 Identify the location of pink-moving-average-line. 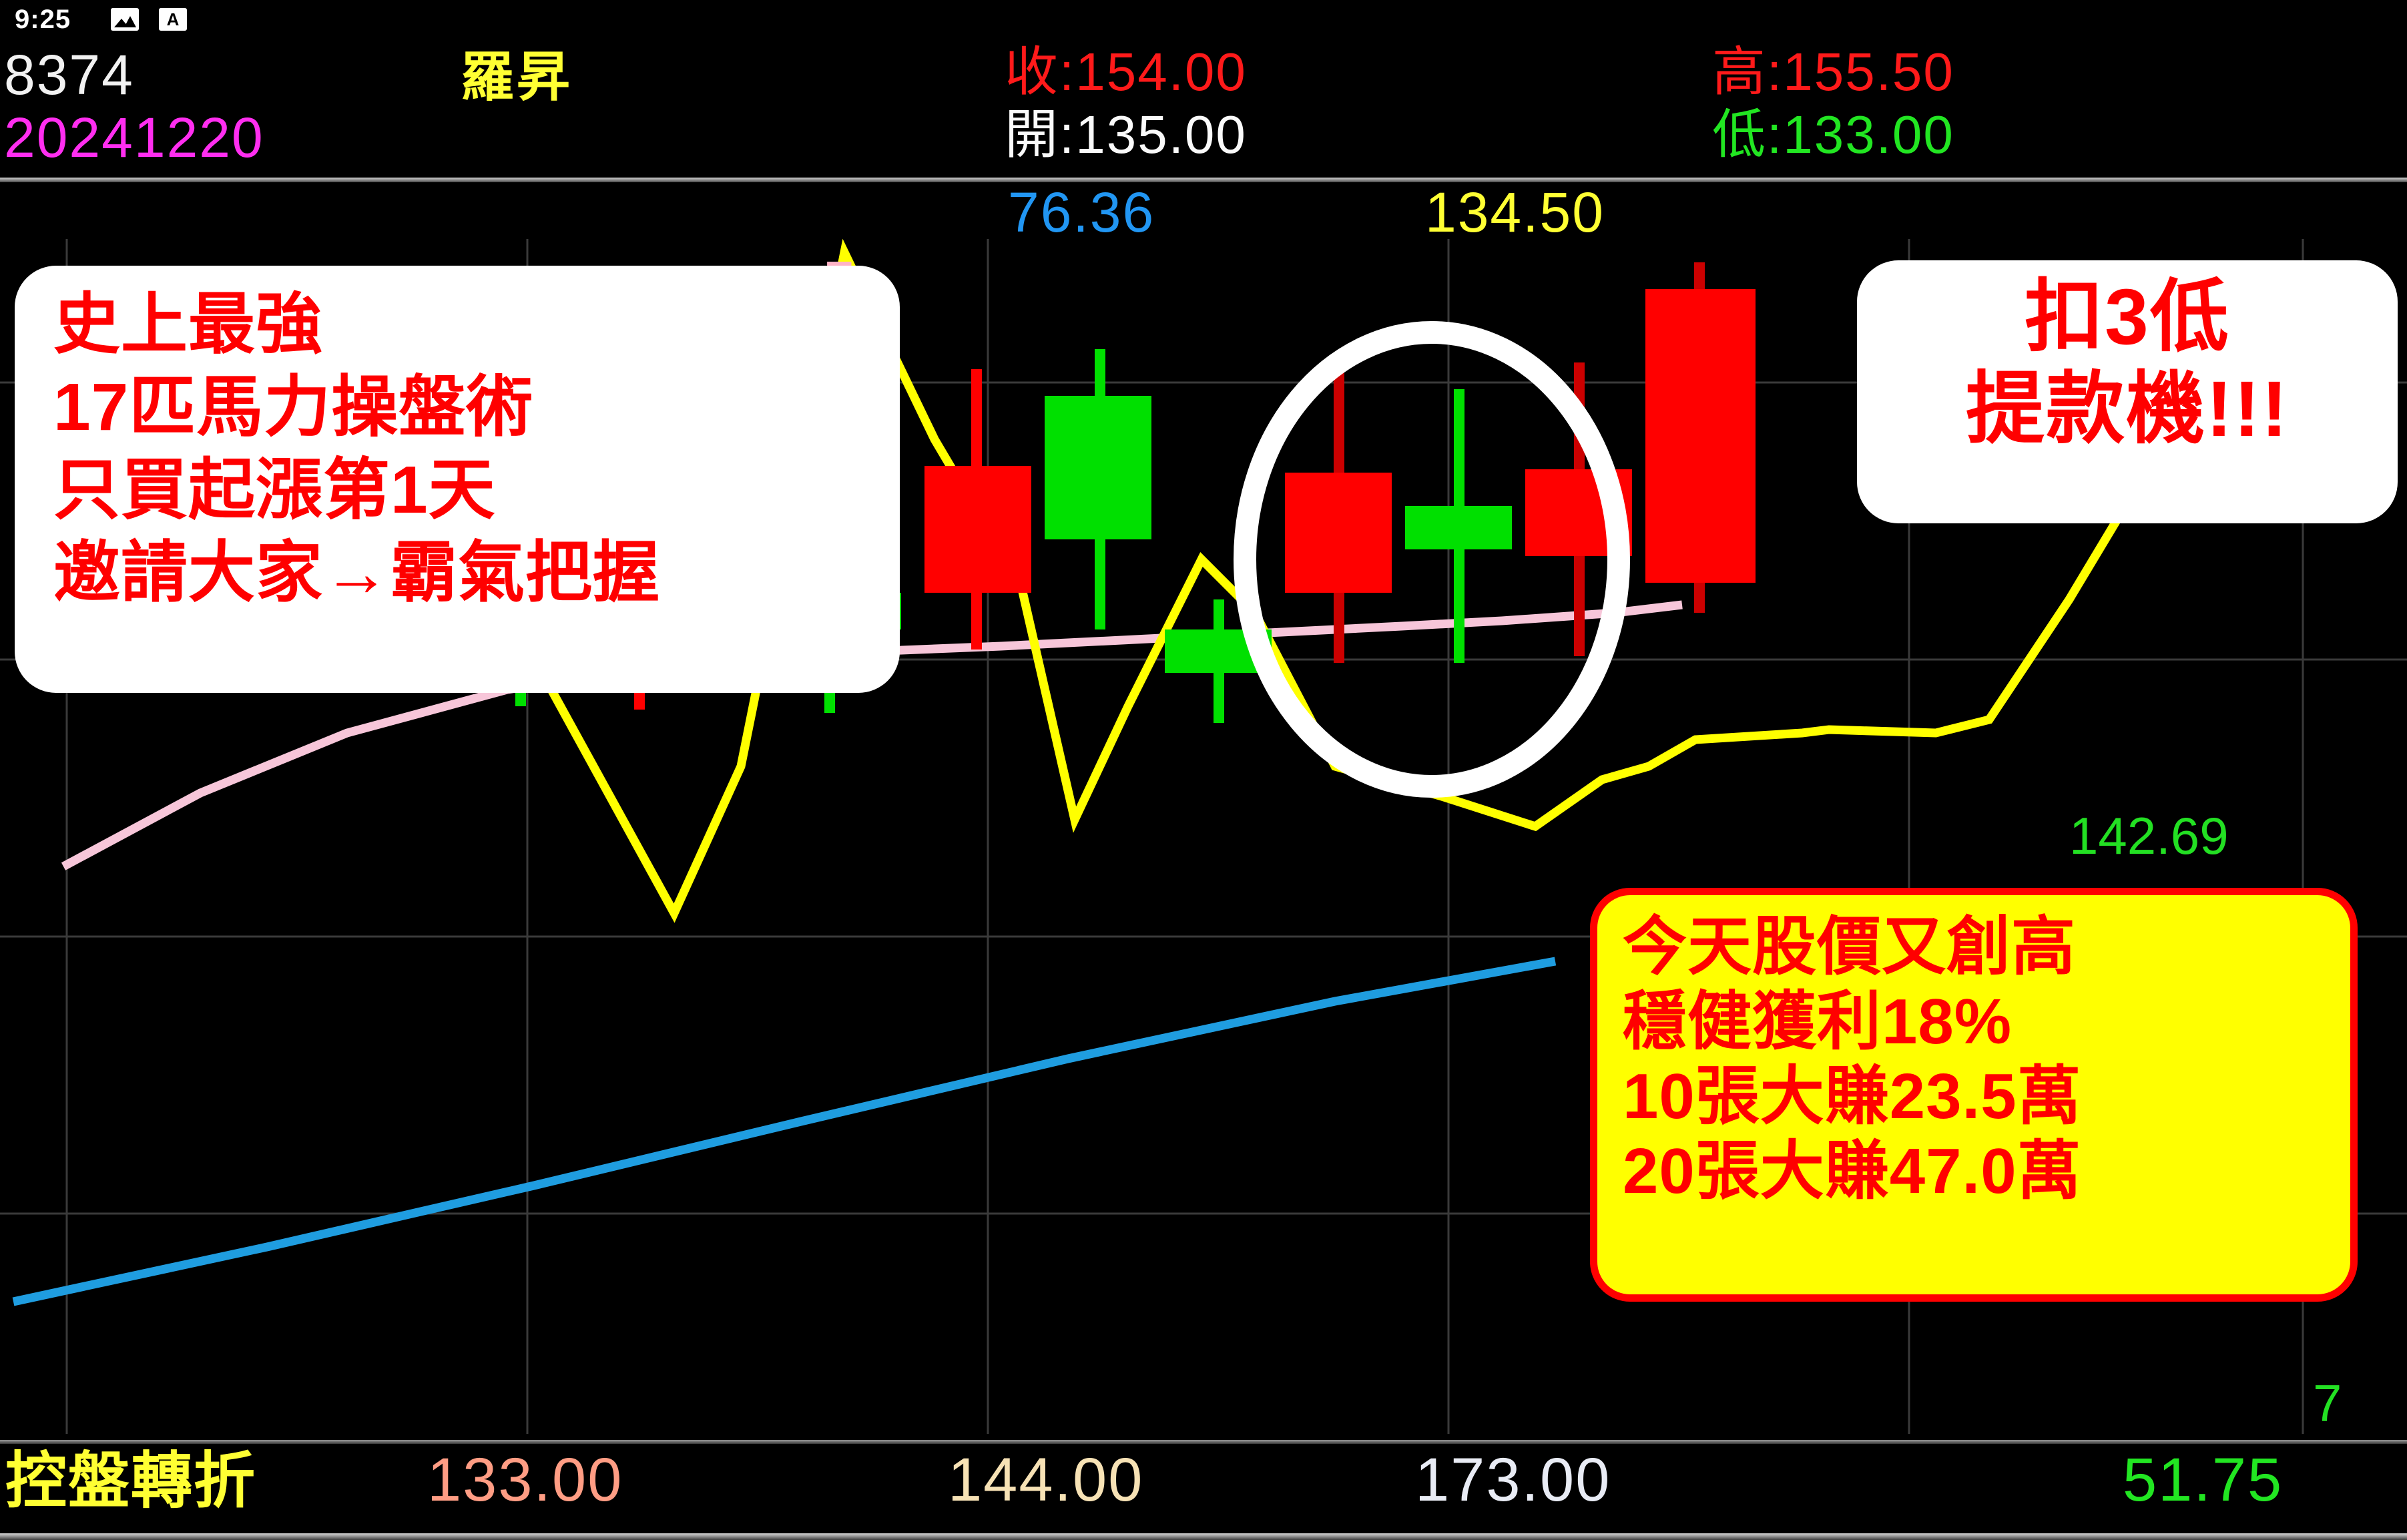
(872, 735).